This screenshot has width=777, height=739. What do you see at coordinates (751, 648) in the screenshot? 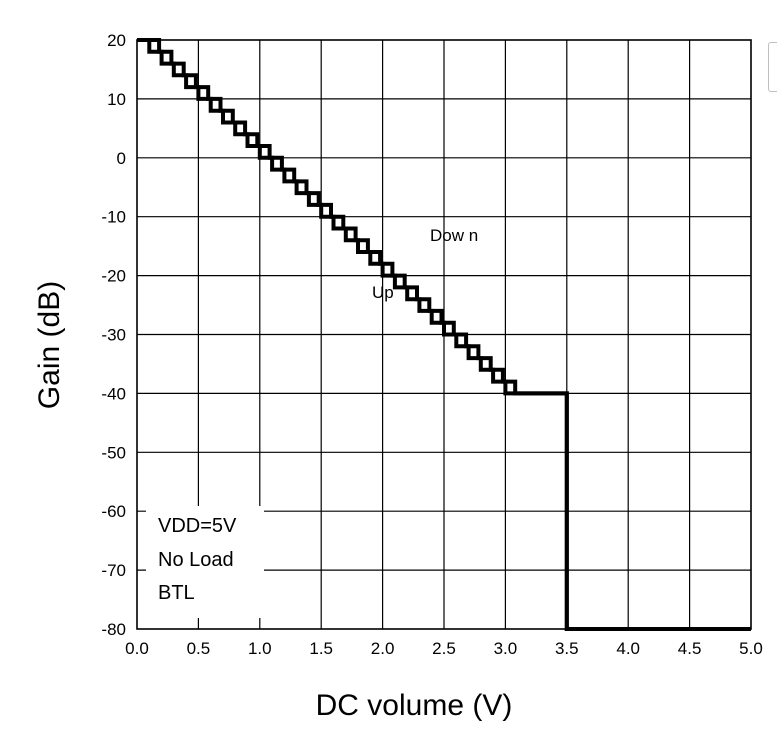
I see `x-tick-label: 5.0` at bounding box center [751, 648].